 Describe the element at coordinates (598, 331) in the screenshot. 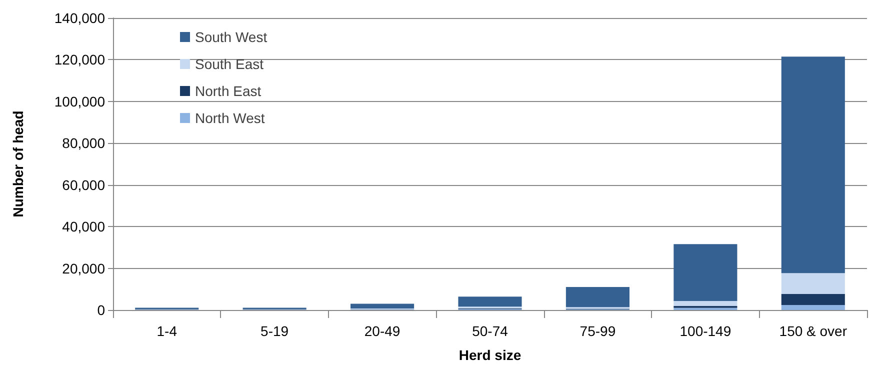

I see `x-tick-label: 75-99` at that location.